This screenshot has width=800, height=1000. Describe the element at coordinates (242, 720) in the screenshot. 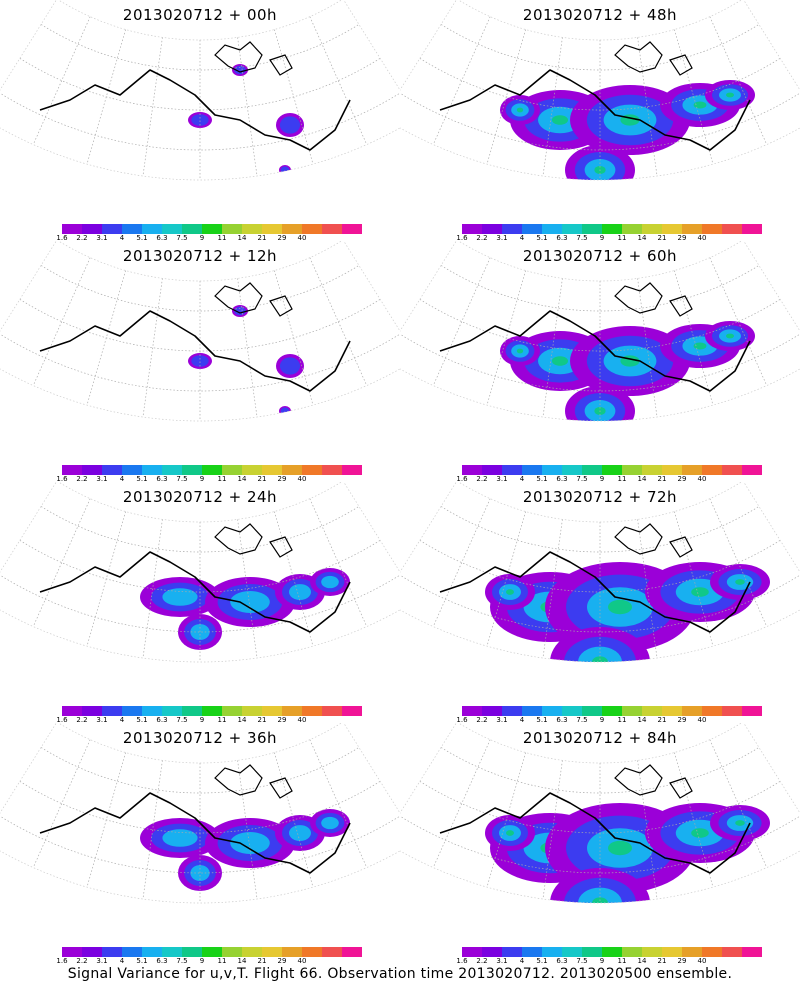

I see `colorbar-tick-label: 14` at that location.